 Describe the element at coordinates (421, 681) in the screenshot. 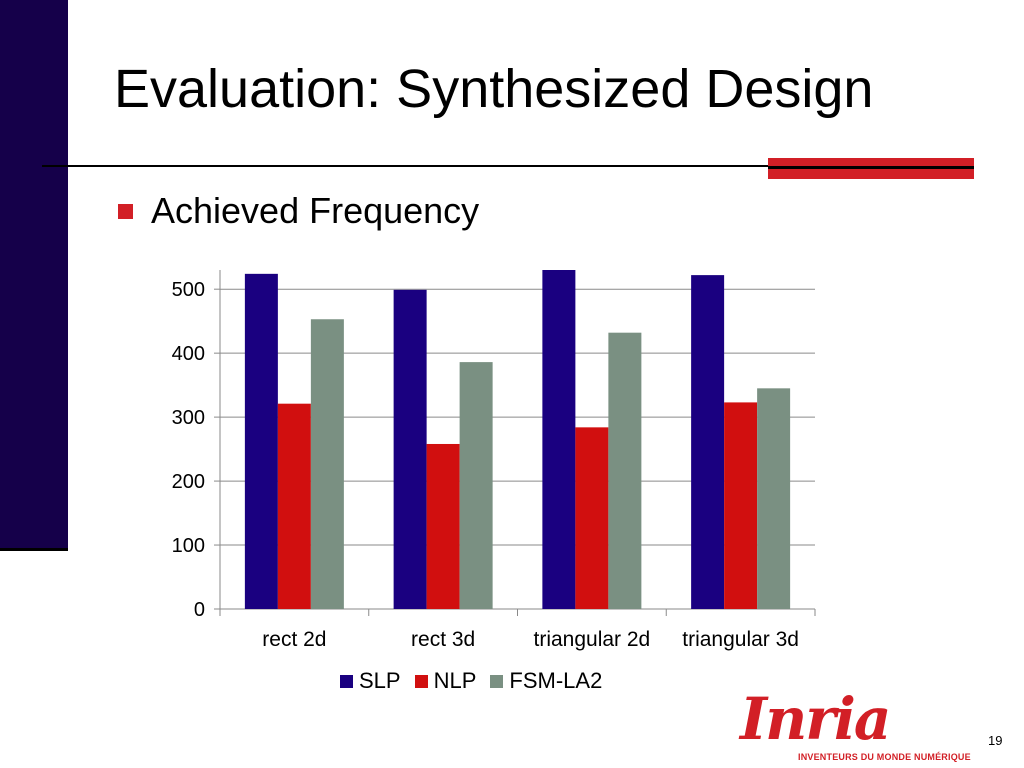

I see `legend-swatch-nlp` at that location.